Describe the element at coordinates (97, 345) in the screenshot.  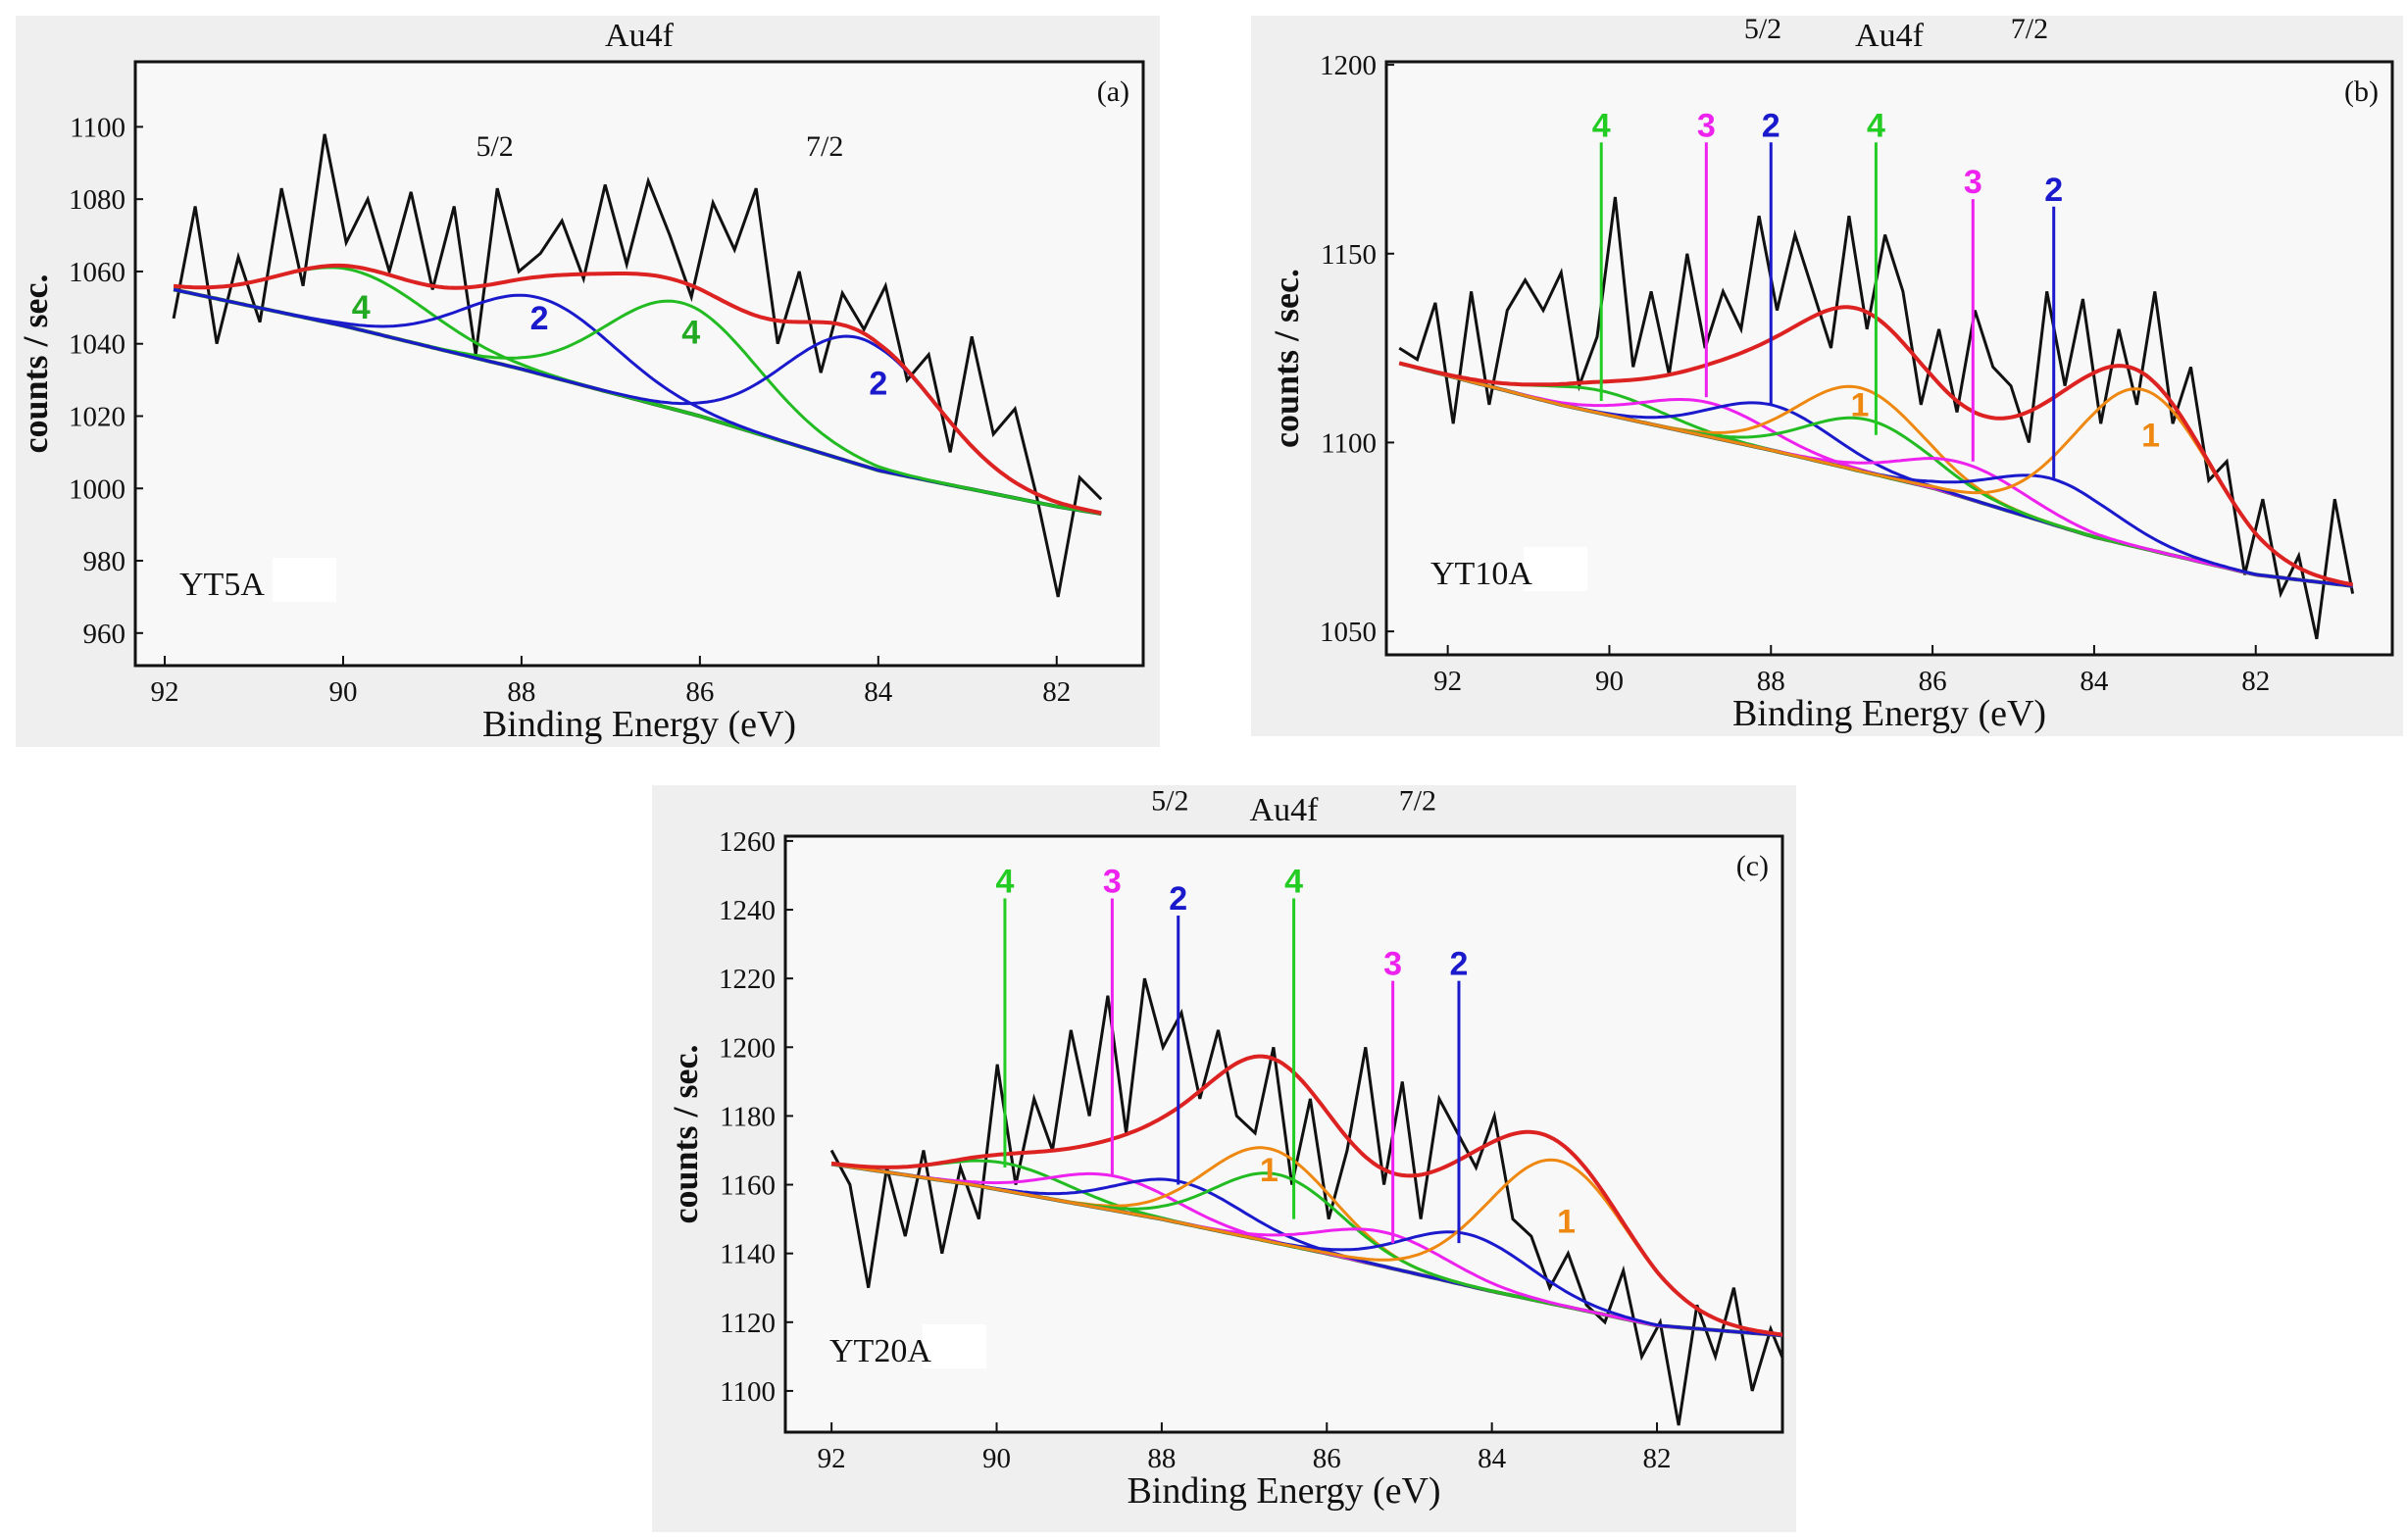
I see `y-tick-label: 1040` at that location.